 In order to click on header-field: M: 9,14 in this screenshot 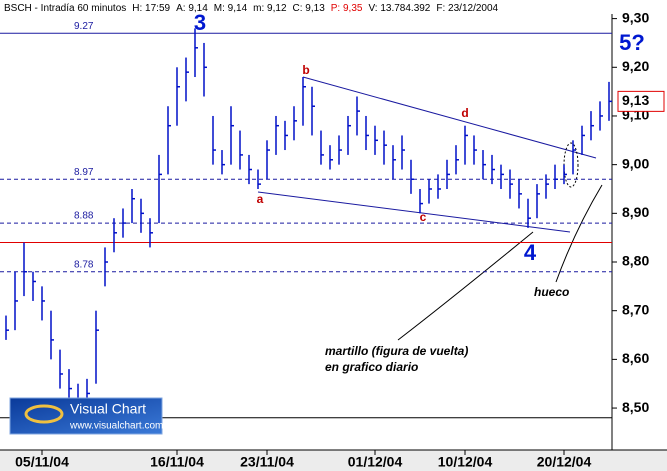, I will do `click(231, 8)`.